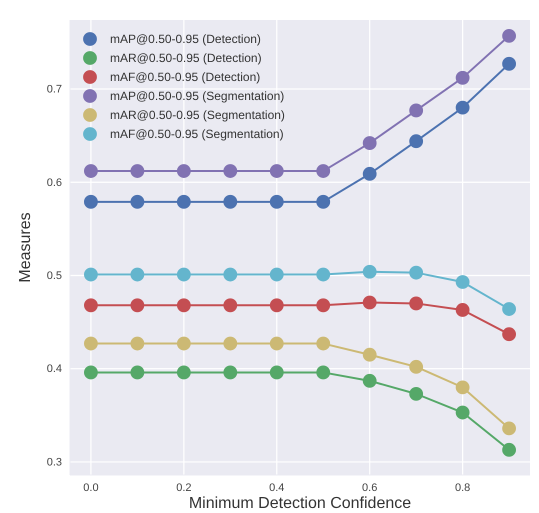 Image resolution: width=539 pixels, height=513 pixels. I want to click on y-axis-title: Measures, so click(25, 247).